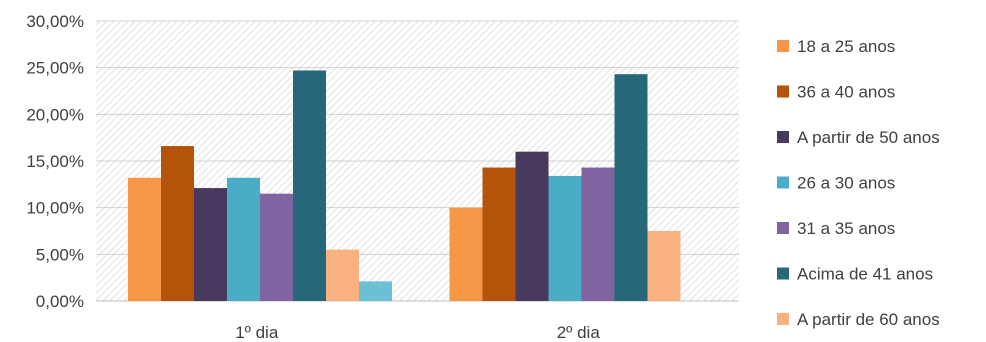 Image resolution: width=986 pixels, height=342 pixels. What do you see at coordinates (846, 46) in the screenshot?
I see `legend-label: 18 a 25 anos` at bounding box center [846, 46].